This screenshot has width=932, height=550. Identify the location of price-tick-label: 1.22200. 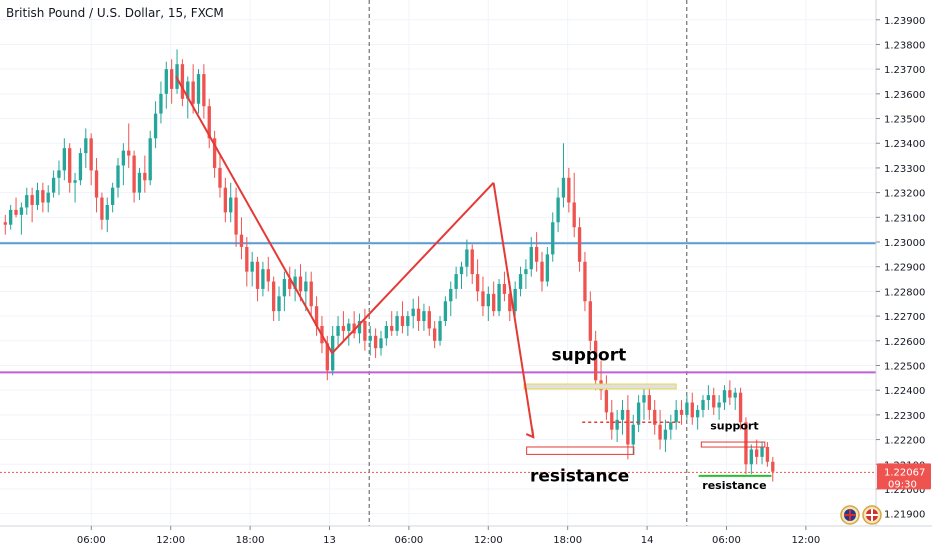
(904, 441).